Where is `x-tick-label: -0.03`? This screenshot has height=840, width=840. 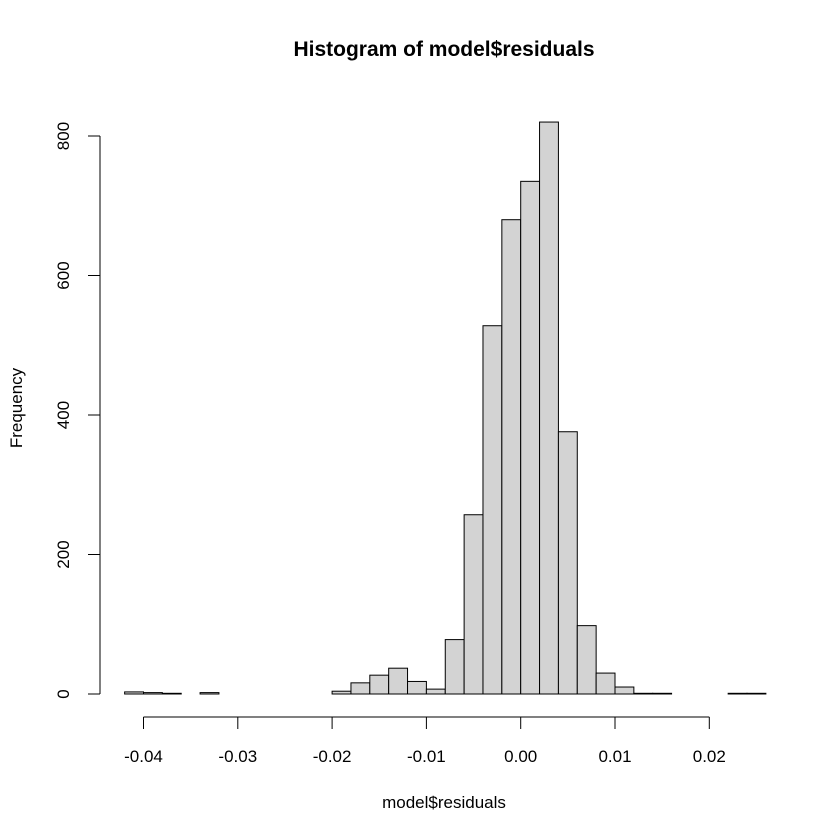 x-tick-label: -0.03 is located at coordinates (237, 756).